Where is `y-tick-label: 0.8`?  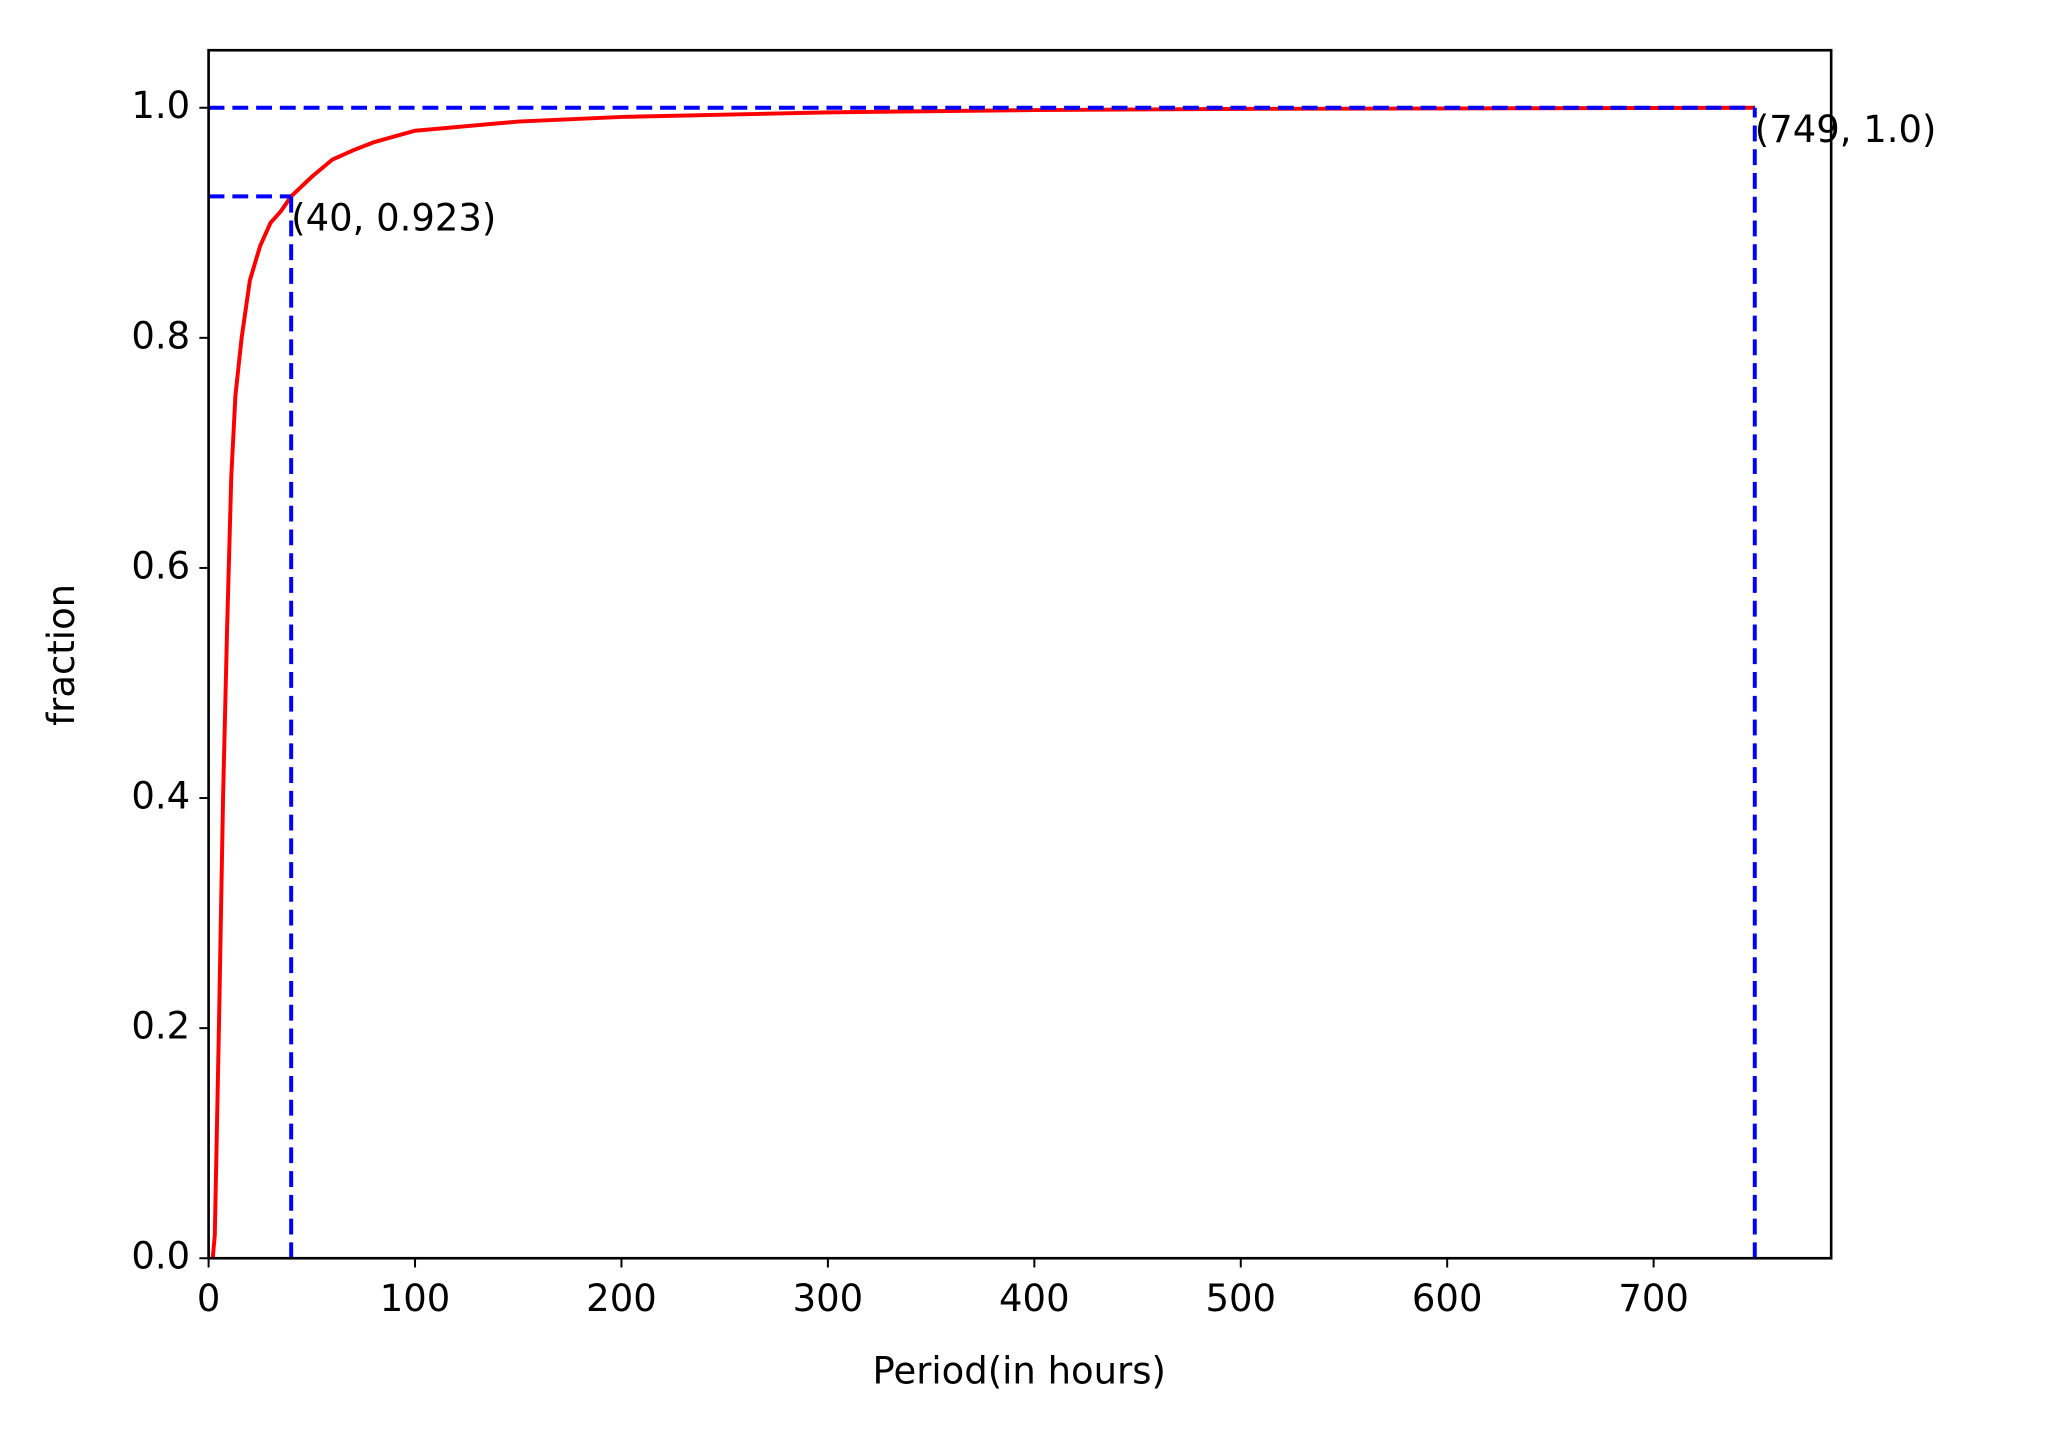
y-tick-label: 0.8 is located at coordinates (160, 335).